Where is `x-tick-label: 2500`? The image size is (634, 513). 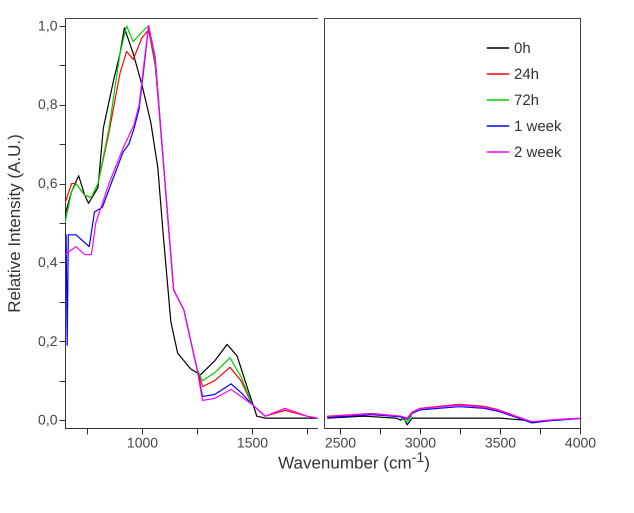 x-tick-label: 2500 is located at coordinates (340, 442).